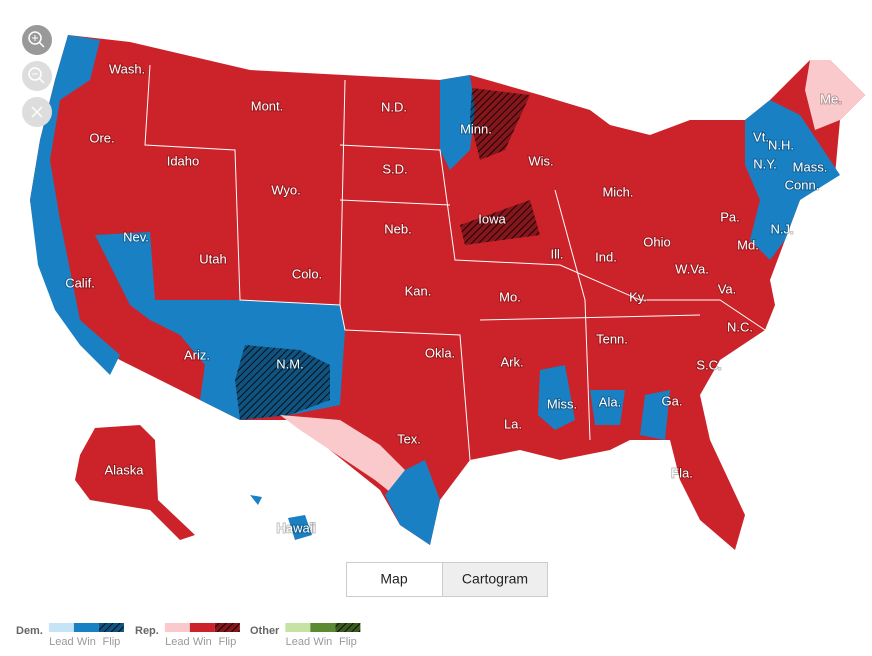 The image size is (872, 656). Describe the element at coordinates (610, 401) in the screenshot. I see `state-label: Ala.` at that location.